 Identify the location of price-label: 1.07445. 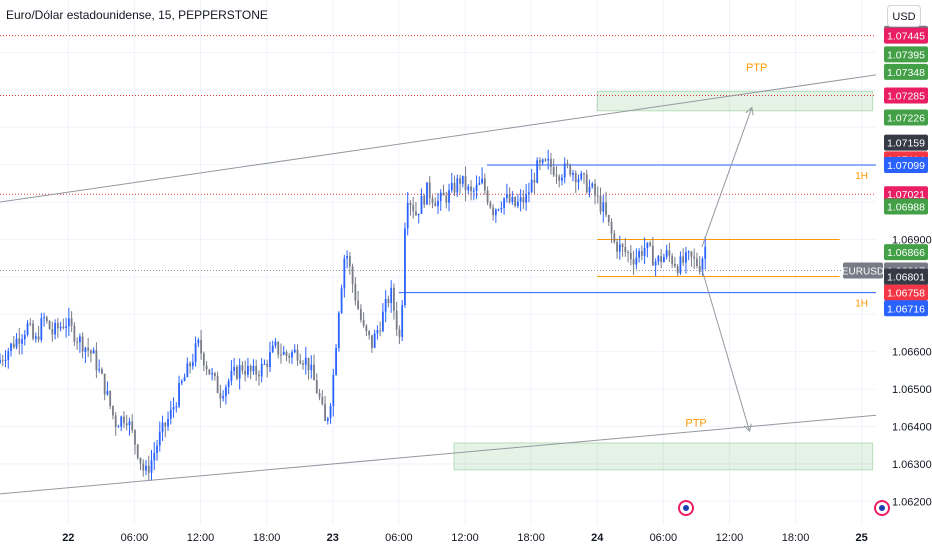
(906, 37).